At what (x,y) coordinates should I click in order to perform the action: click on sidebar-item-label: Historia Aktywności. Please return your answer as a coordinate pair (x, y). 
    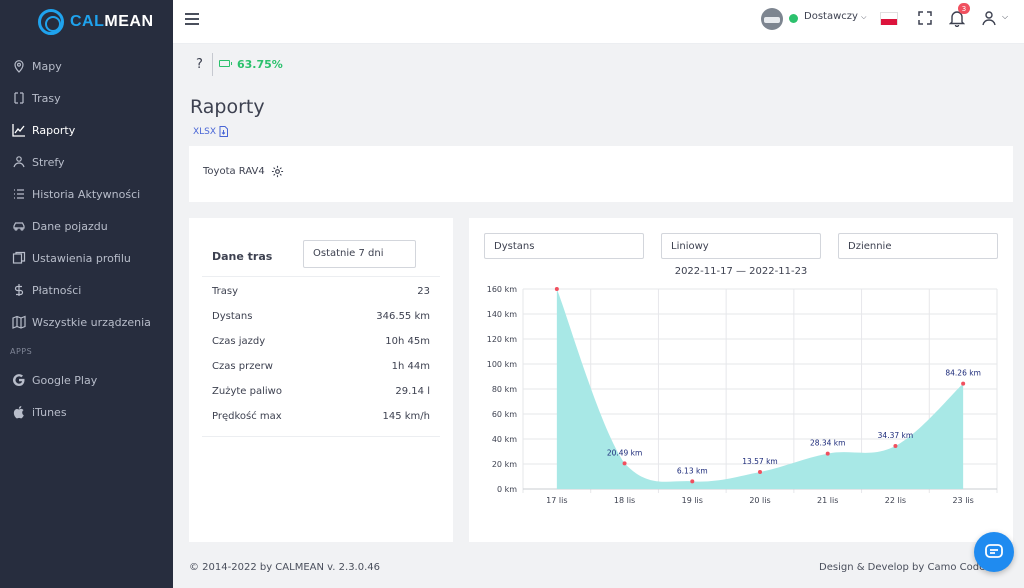
    Looking at the image, I should click on (86, 194).